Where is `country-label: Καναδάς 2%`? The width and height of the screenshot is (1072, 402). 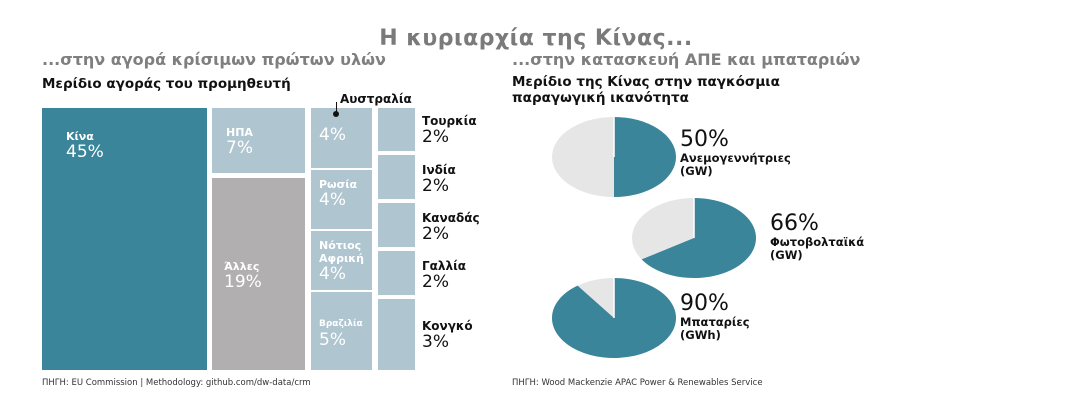
country-label: Καναδάς 2% is located at coordinates (451, 227).